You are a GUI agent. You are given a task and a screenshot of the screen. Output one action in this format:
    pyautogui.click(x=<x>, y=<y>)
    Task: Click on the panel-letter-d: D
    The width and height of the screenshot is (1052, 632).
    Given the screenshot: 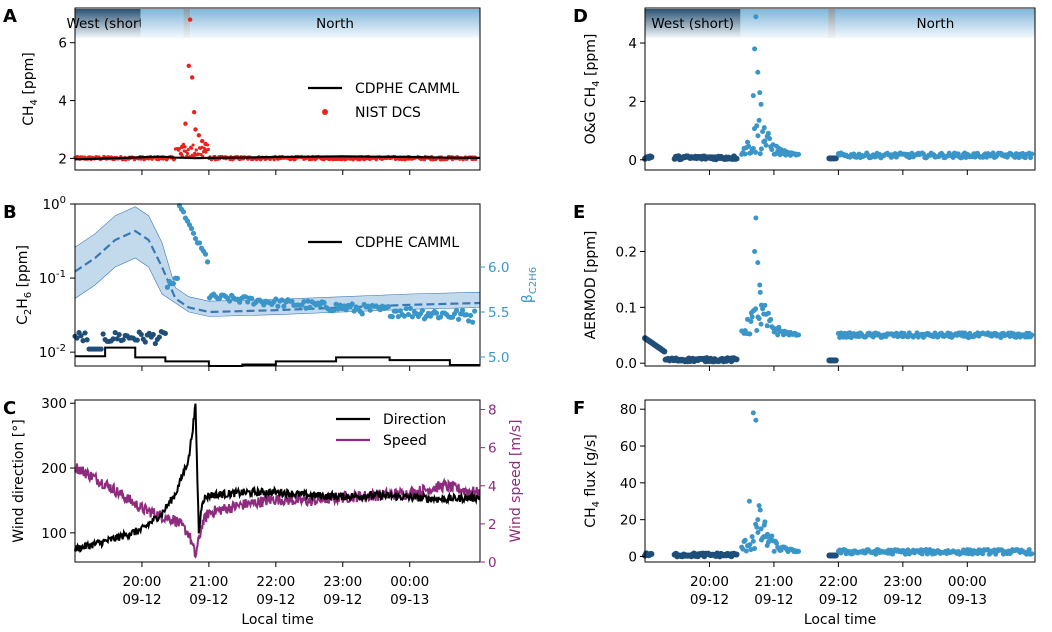 What is the action you would take?
    pyautogui.click(x=580, y=16)
    